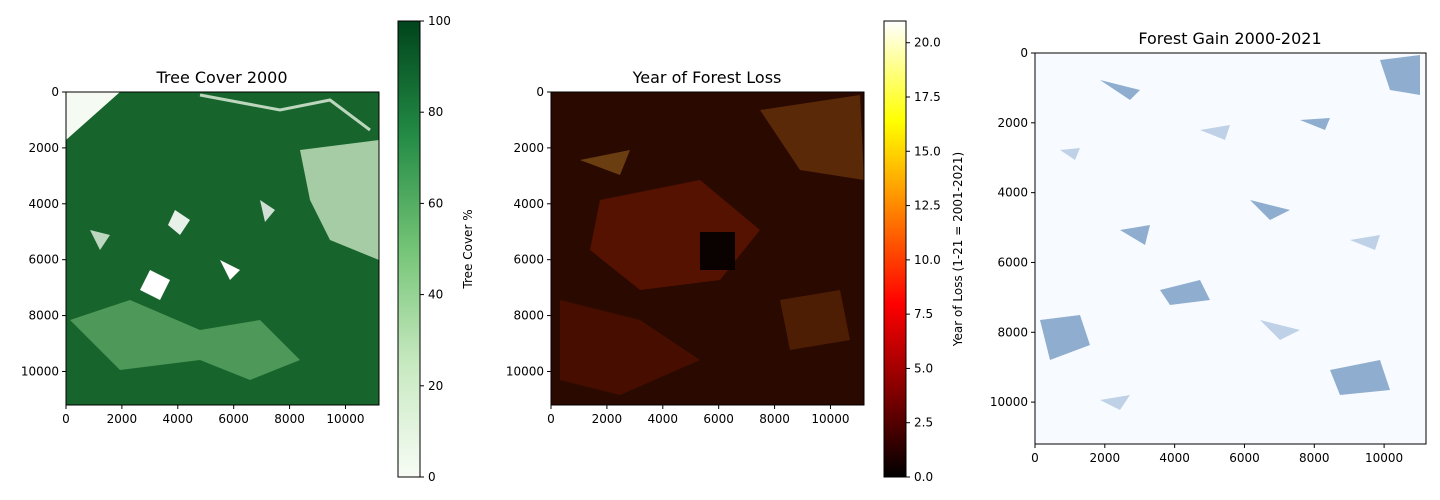  Describe the element at coordinates (435, 295) in the screenshot. I see `colorbar-tick-label: 40` at that location.